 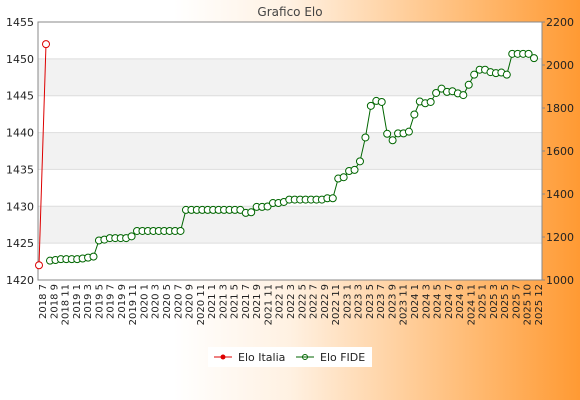 I want to click on x-tick-label: 2023 3, so click(x=359, y=301).